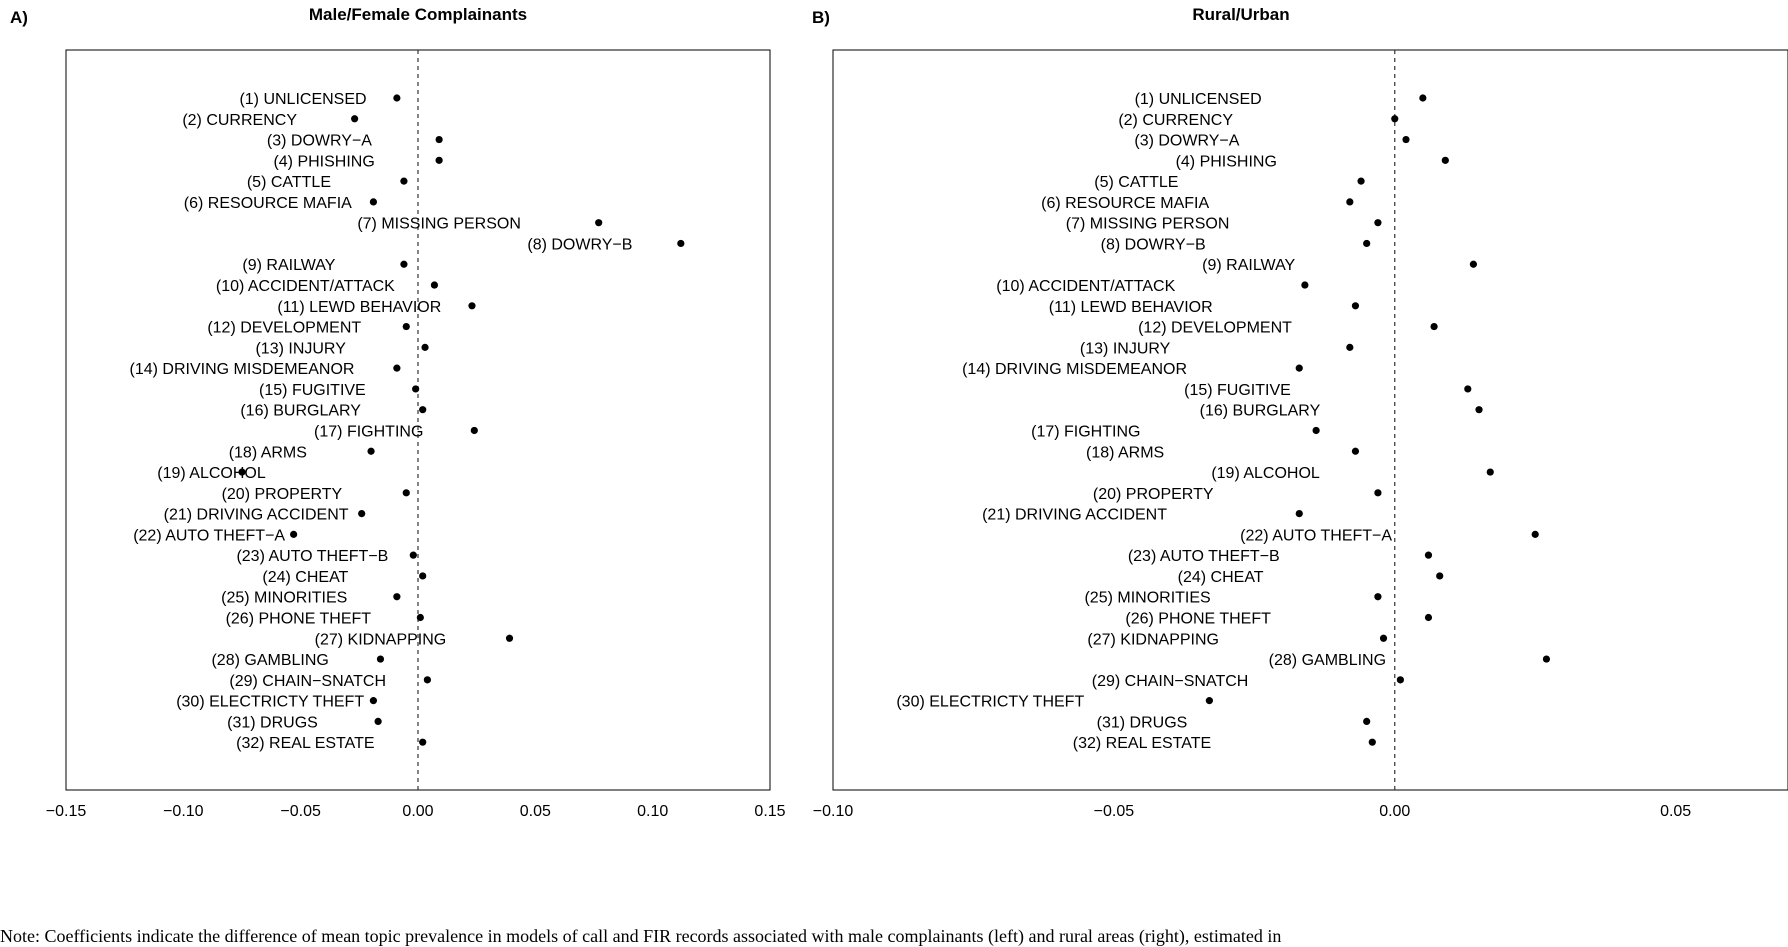 This screenshot has width=1788, height=947. Describe the element at coordinates (1125, 203) in the screenshot. I see `category-label: (6) RESOURCE MAFIA` at that location.